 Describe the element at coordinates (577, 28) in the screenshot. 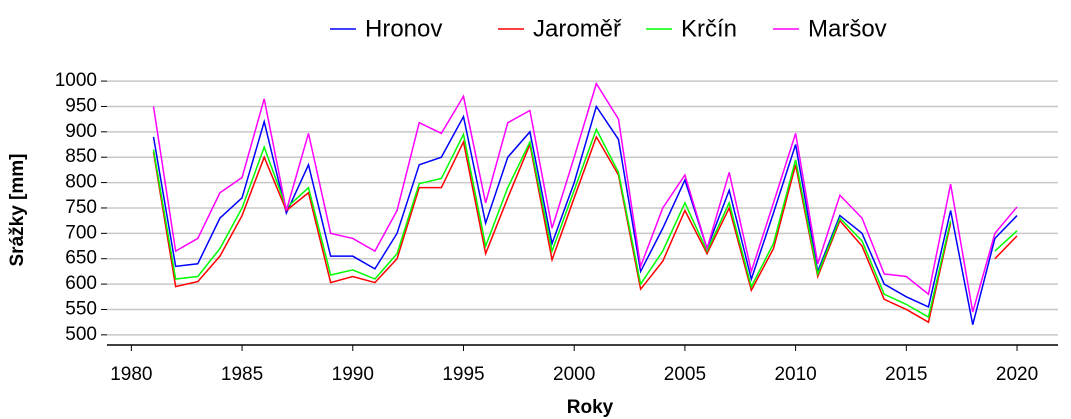

I see `legend-label: Jaroměř` at that location.